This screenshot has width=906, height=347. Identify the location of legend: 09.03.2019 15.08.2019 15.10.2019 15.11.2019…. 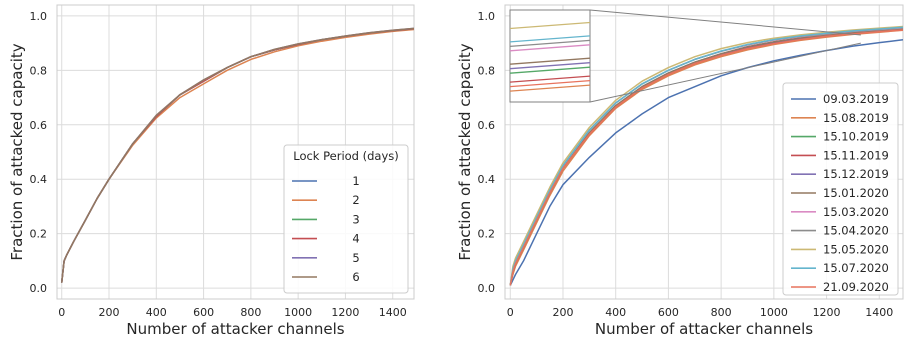
(840, 189).